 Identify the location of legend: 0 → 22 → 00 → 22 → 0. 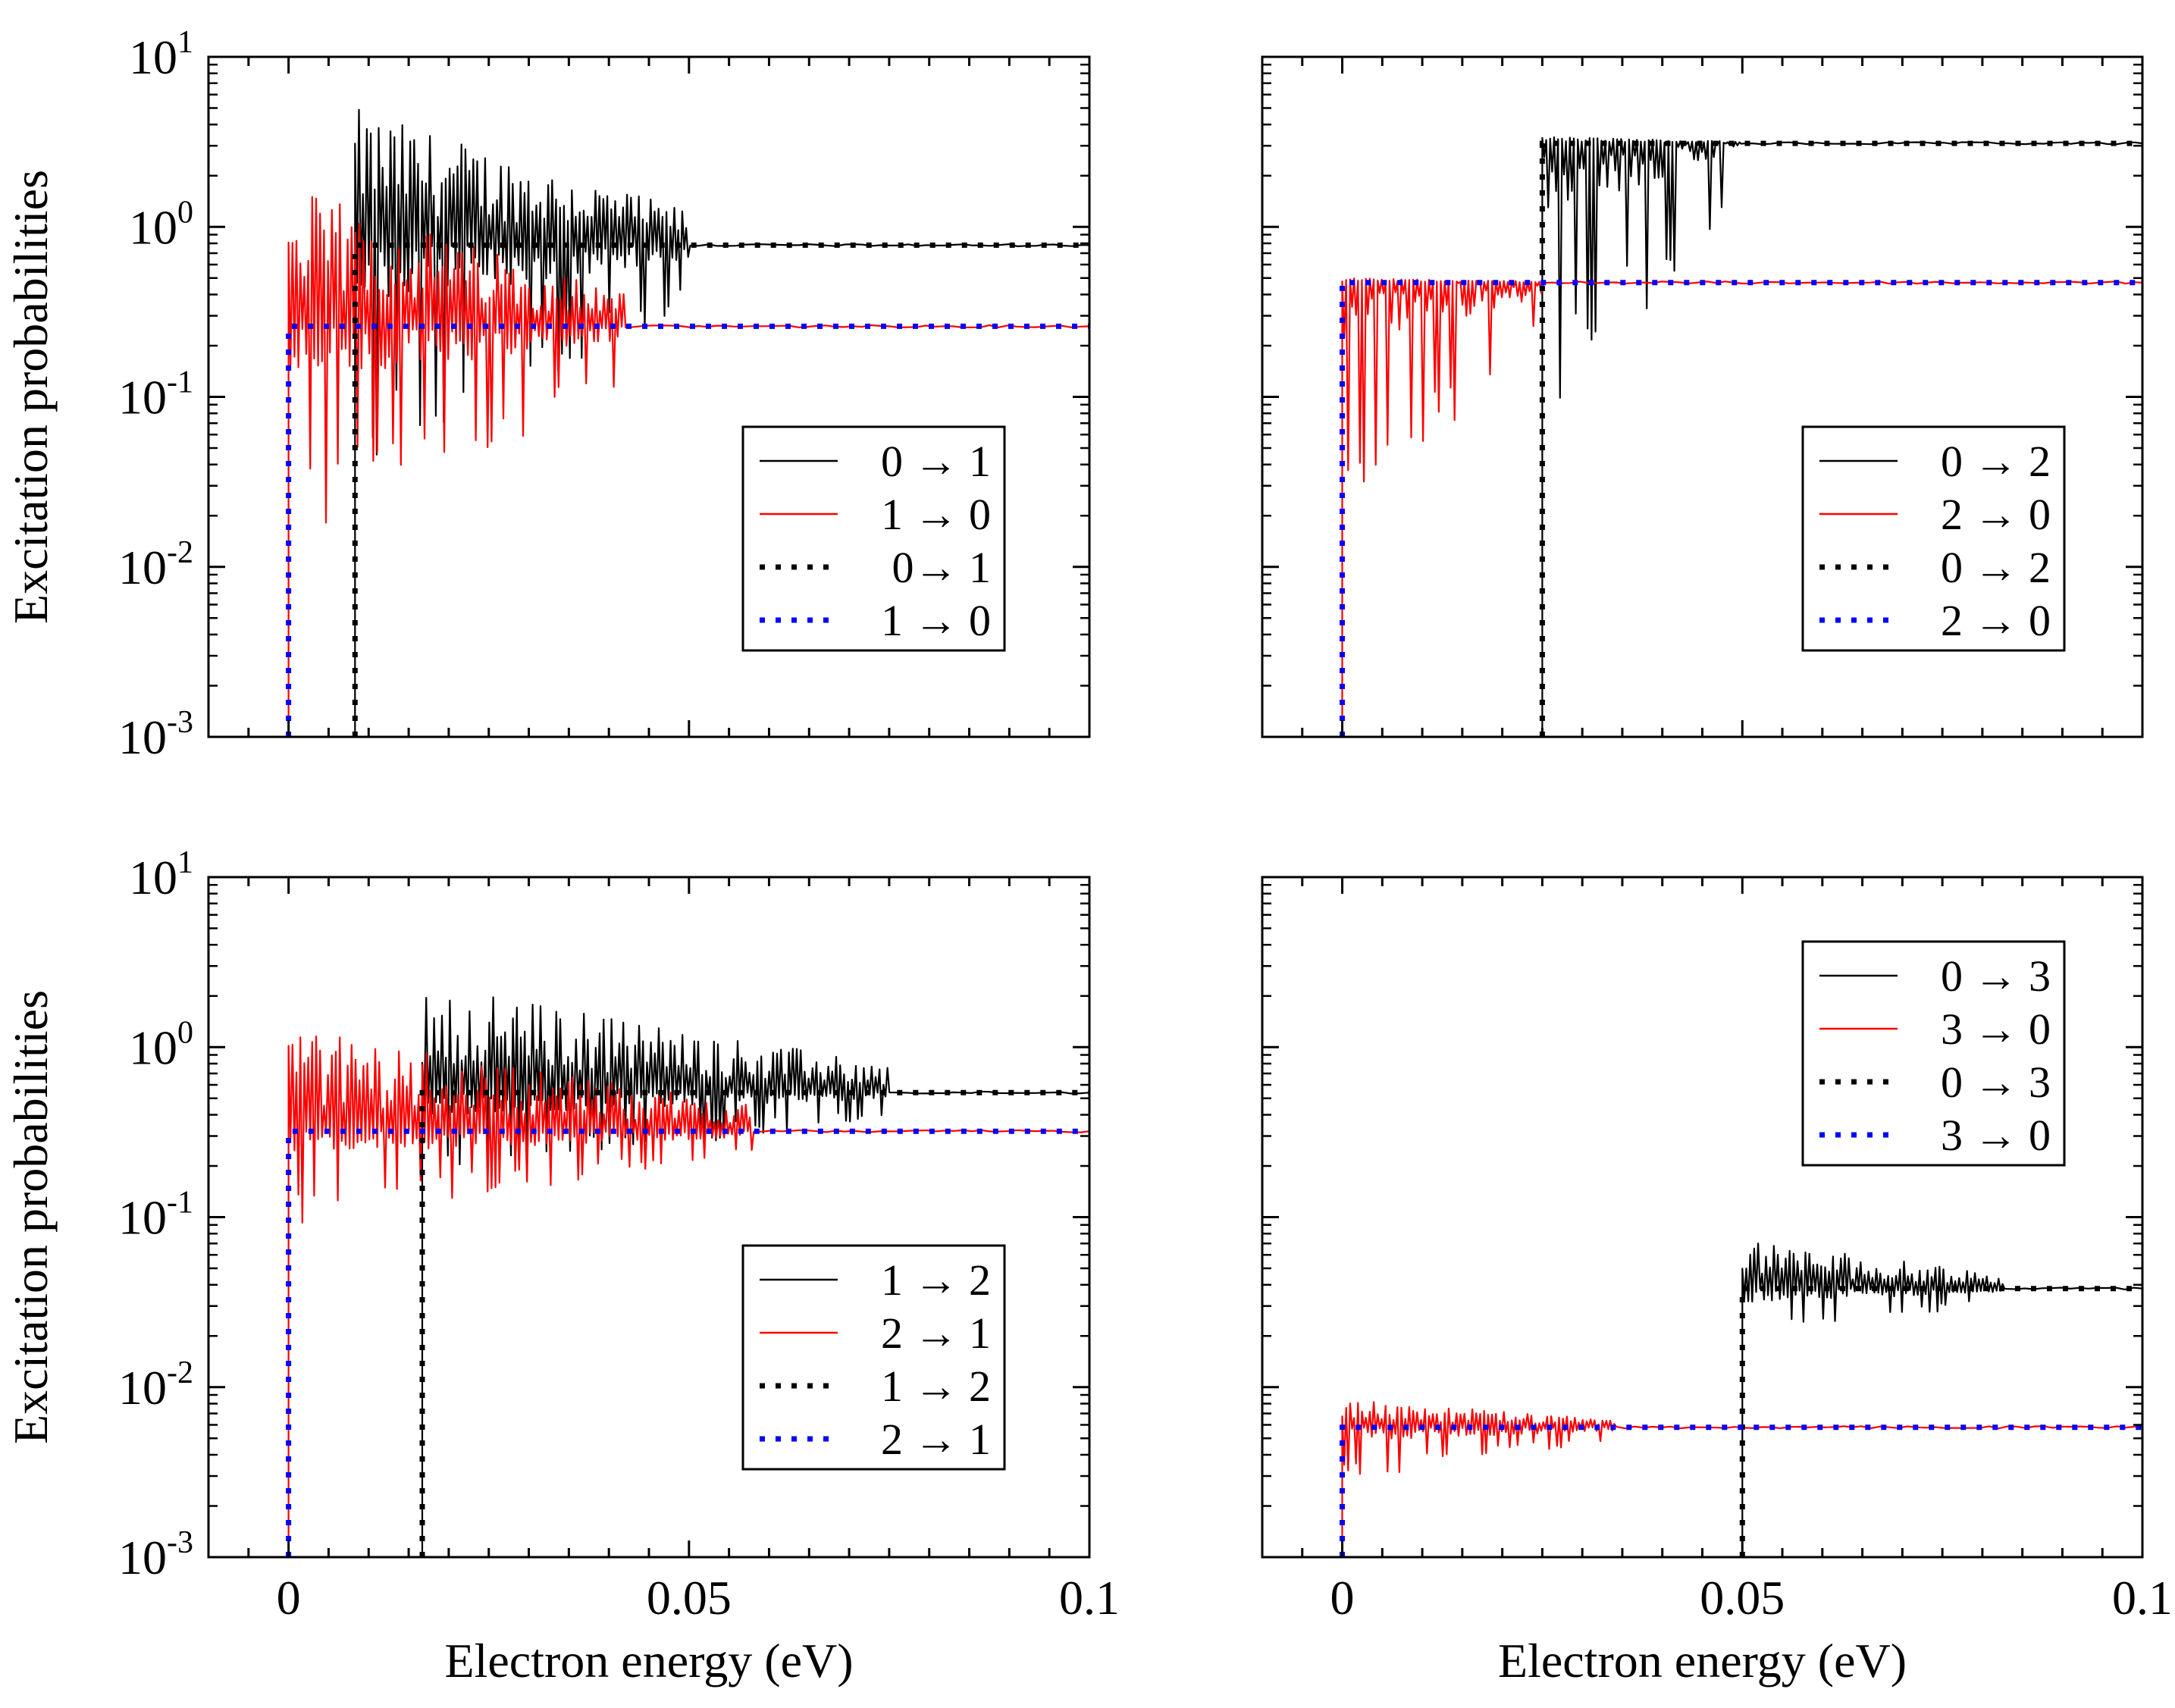
(1933, 538).